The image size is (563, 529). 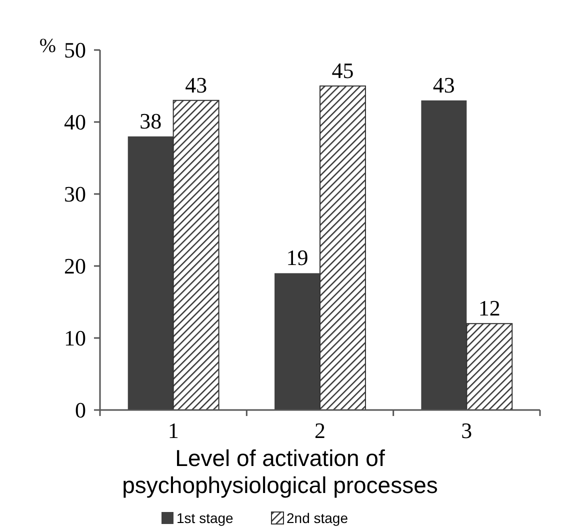 What do you see at coordinates (343, 70) in the screenshot?
I see `data-label: 45` at bounding box center [343, 70].